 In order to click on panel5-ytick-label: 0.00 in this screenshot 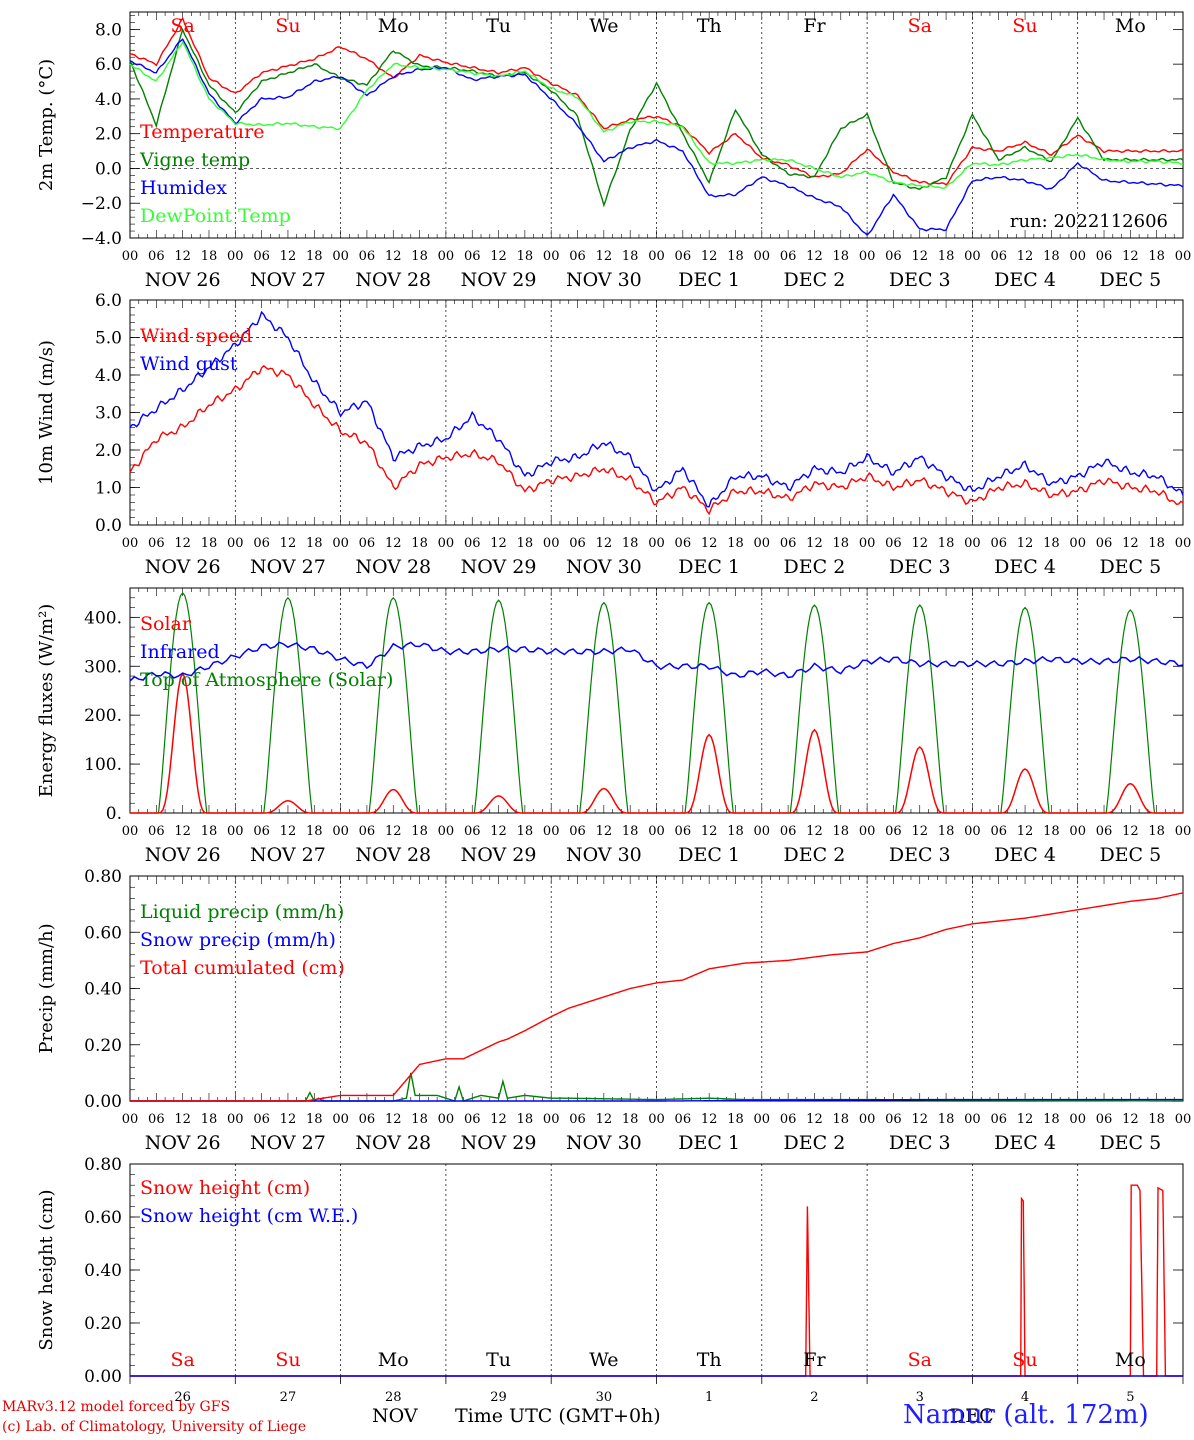, I will do `click(103, 1377)`.